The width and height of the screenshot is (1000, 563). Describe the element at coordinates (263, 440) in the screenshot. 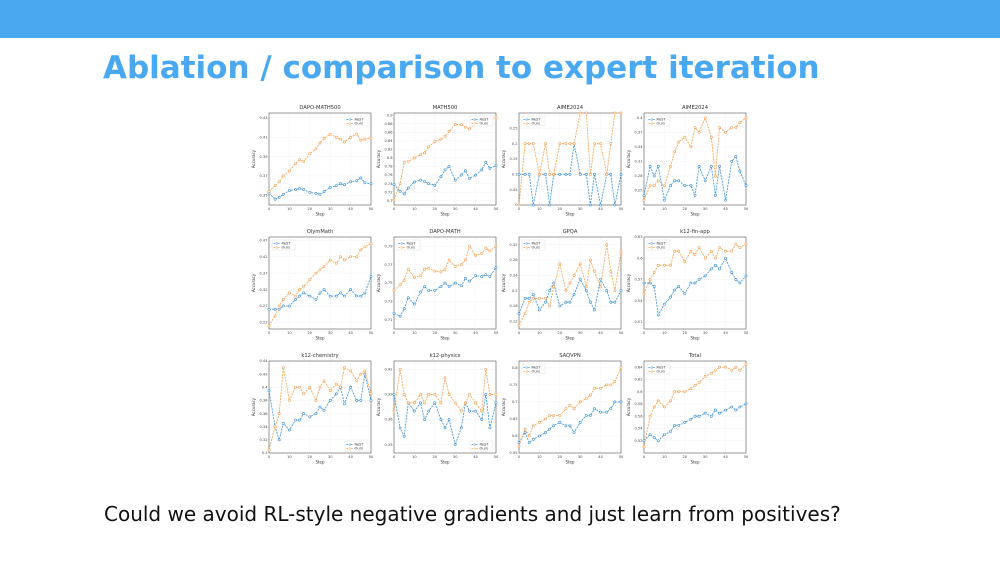

I see `y-tick-label: 0.32` at that location.